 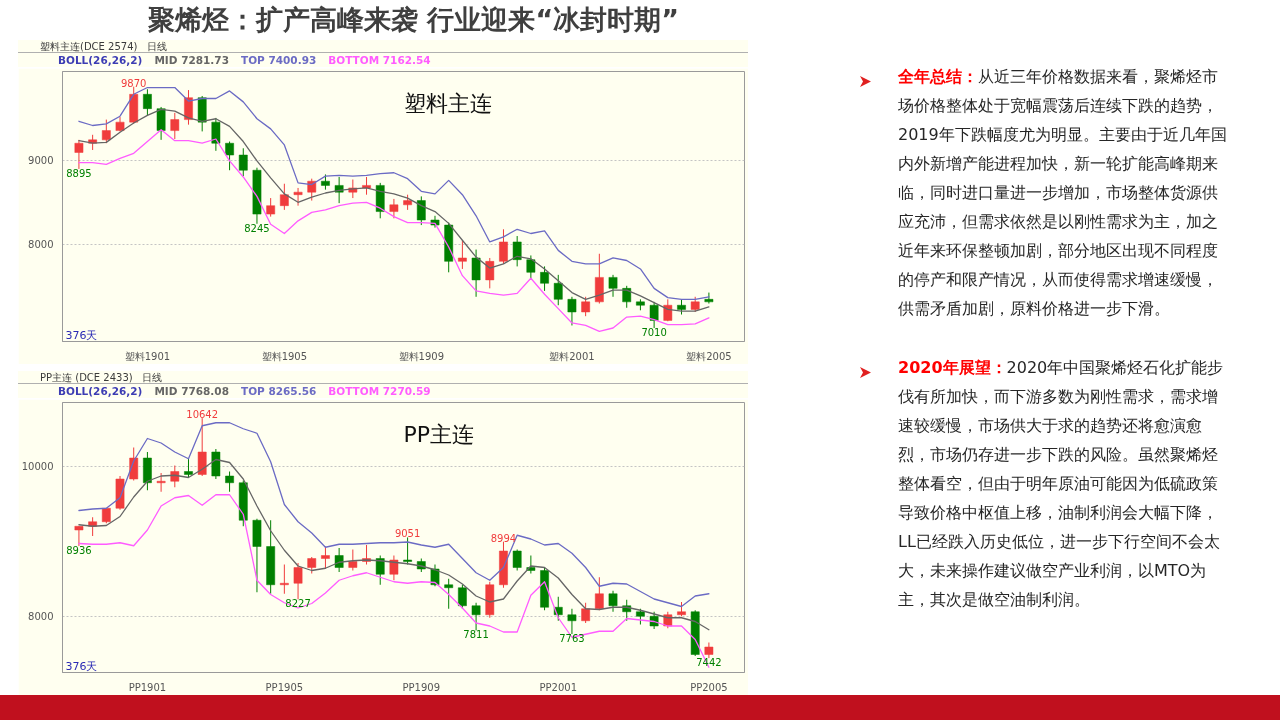 I want to click on text: MID 7768.08, so click(x=191, y=391).